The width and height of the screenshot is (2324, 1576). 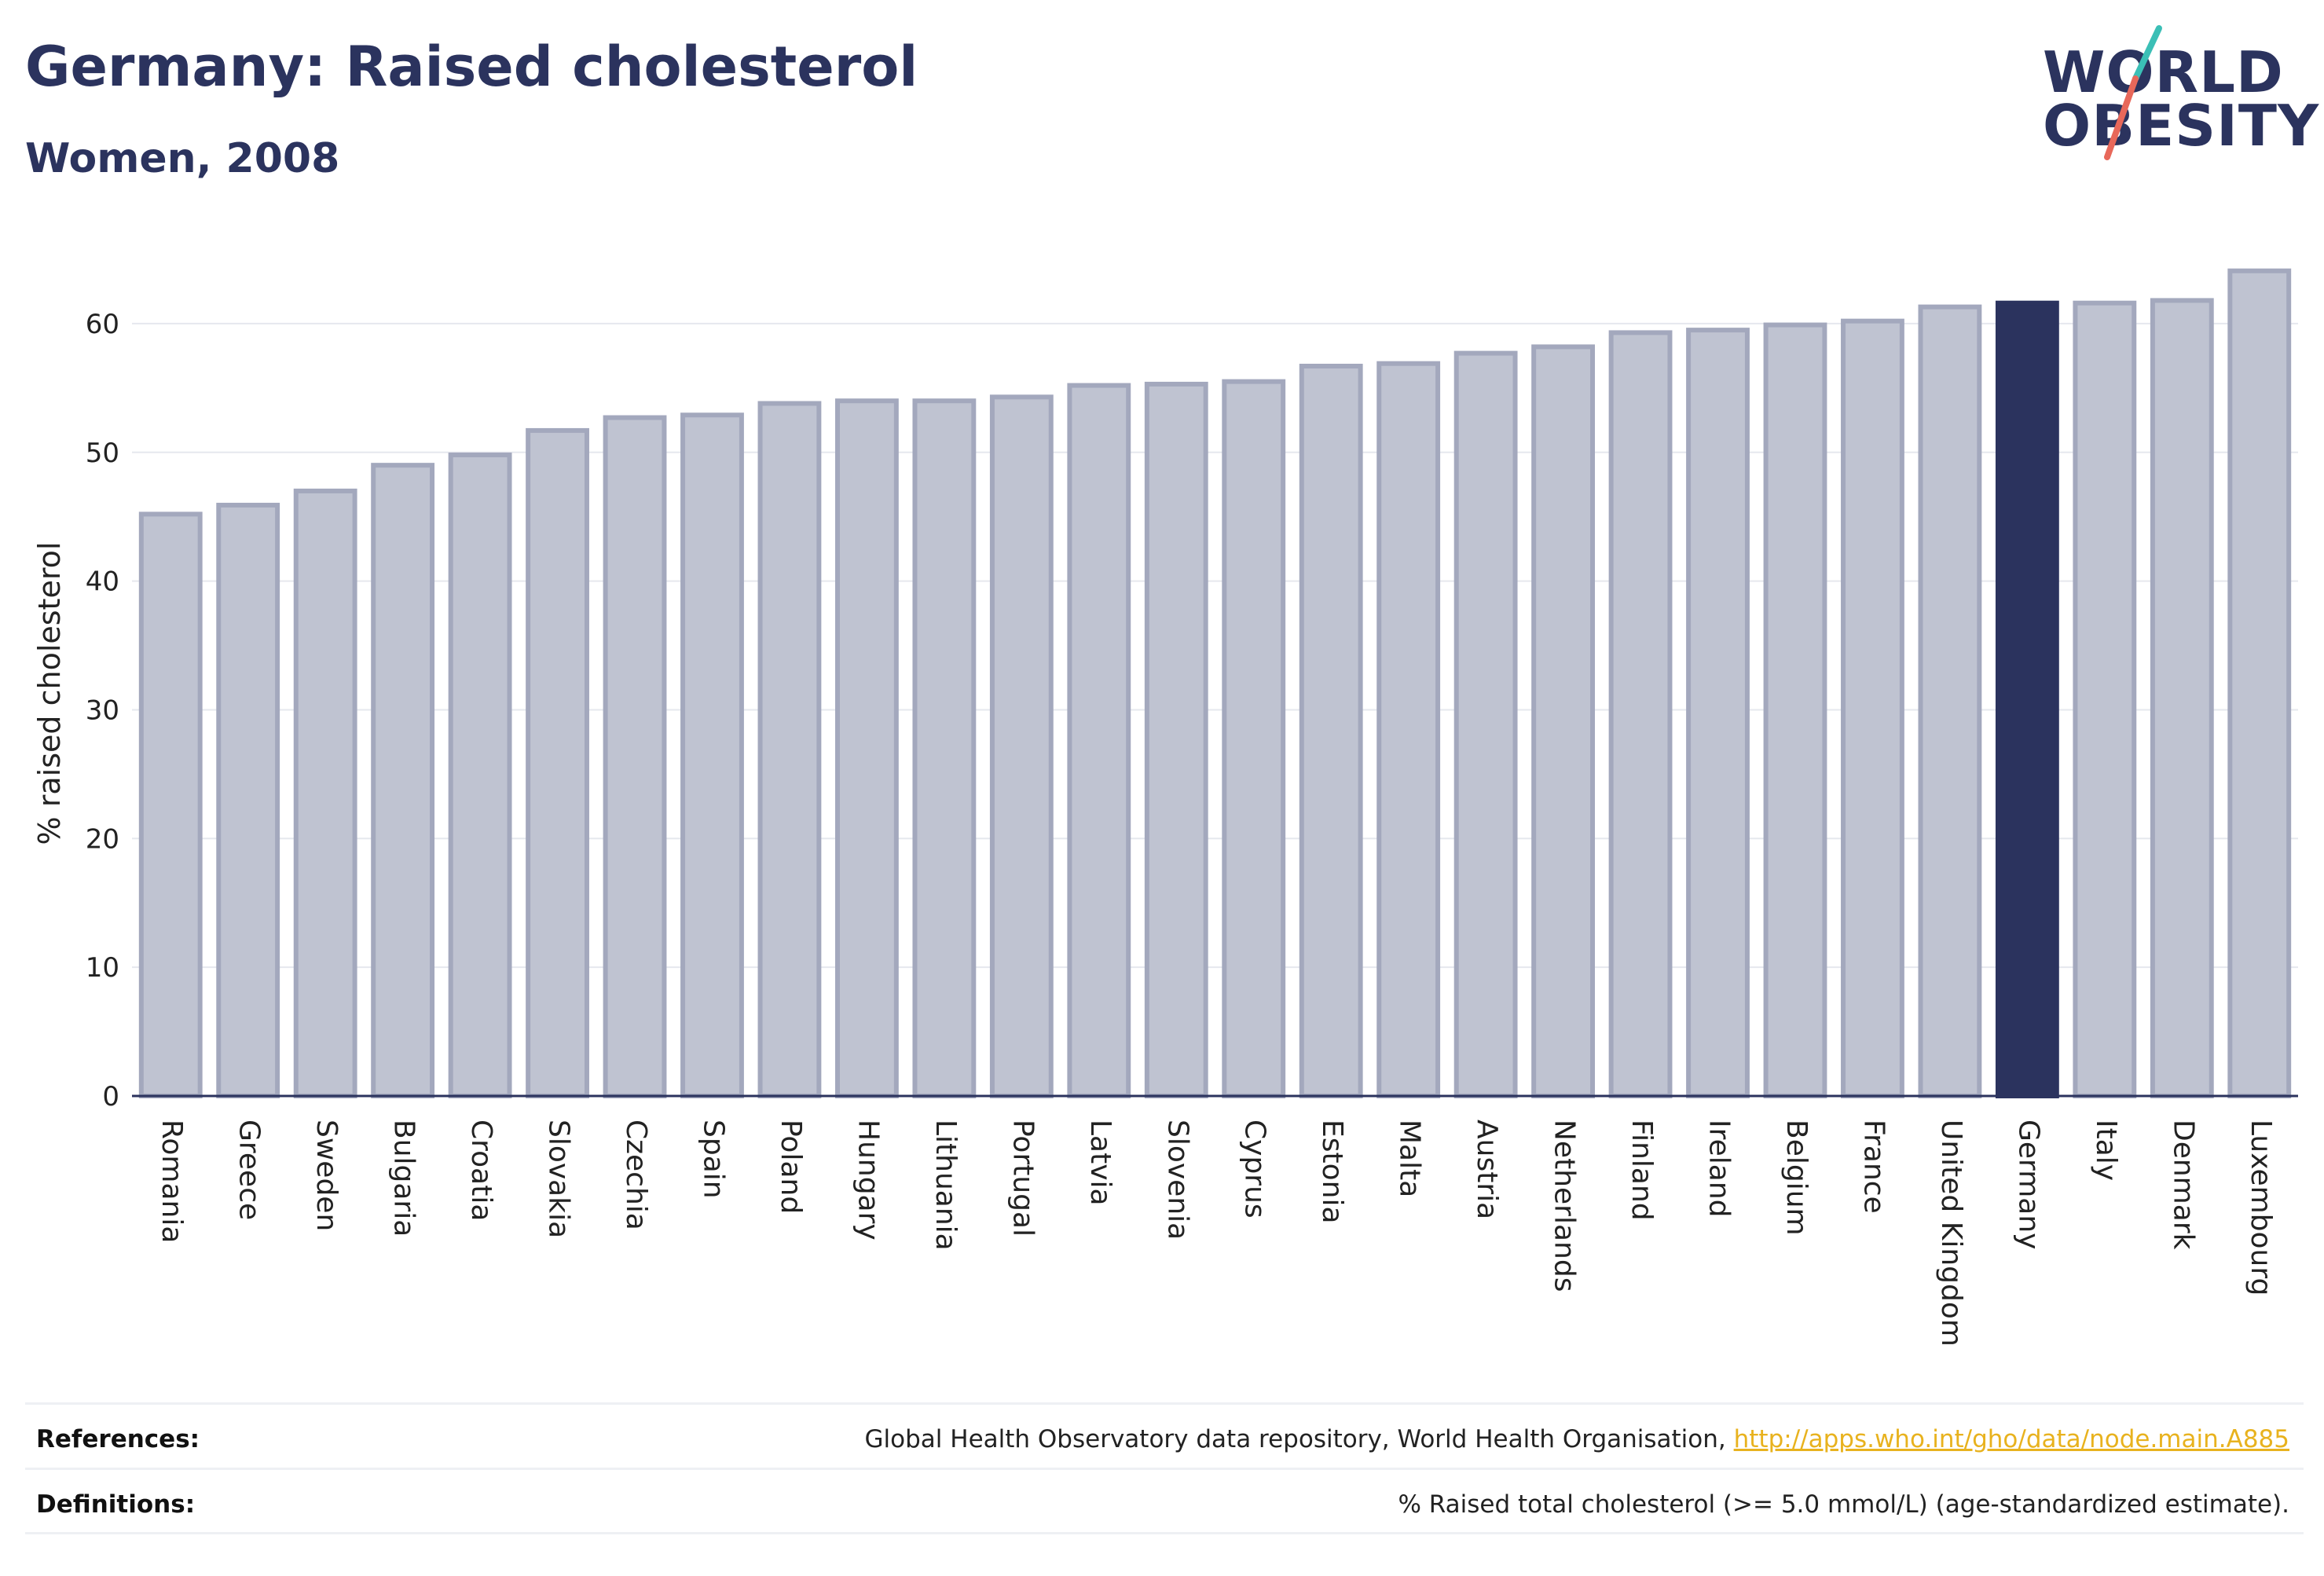 What do you see at coordinates (1332, 1172) in the screenshot?
I see `x-tick-label: Estonia` at bounding box center [1332, 1172].